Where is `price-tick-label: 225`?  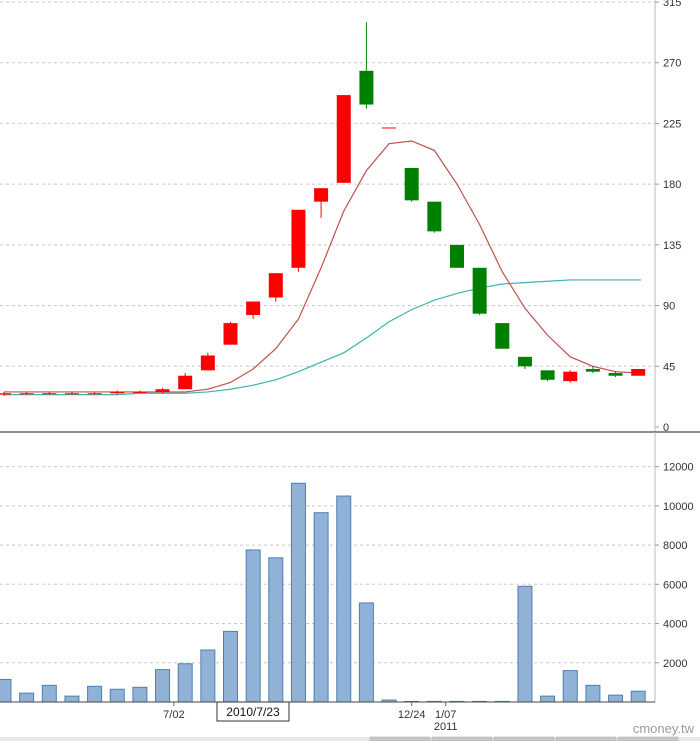 price-tick-label: 225 is located at coordinates (672, 124).